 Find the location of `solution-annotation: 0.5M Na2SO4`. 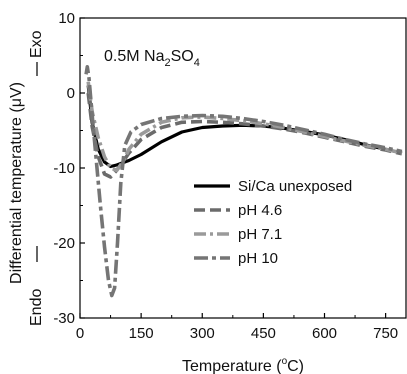

solution-annotation: 0.5M Na2SO4 is located at coordinates (152, 58).